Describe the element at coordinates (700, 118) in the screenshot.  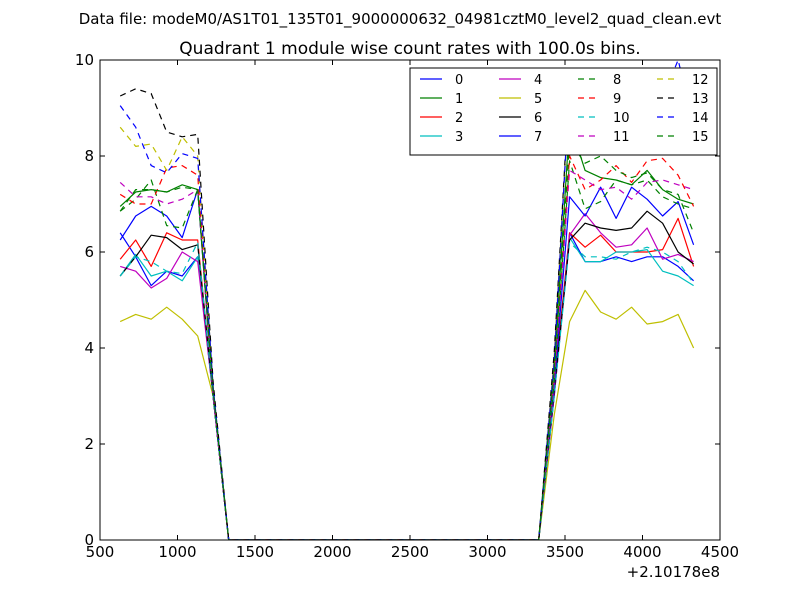
I see `legend-label-14: 14` at that location.